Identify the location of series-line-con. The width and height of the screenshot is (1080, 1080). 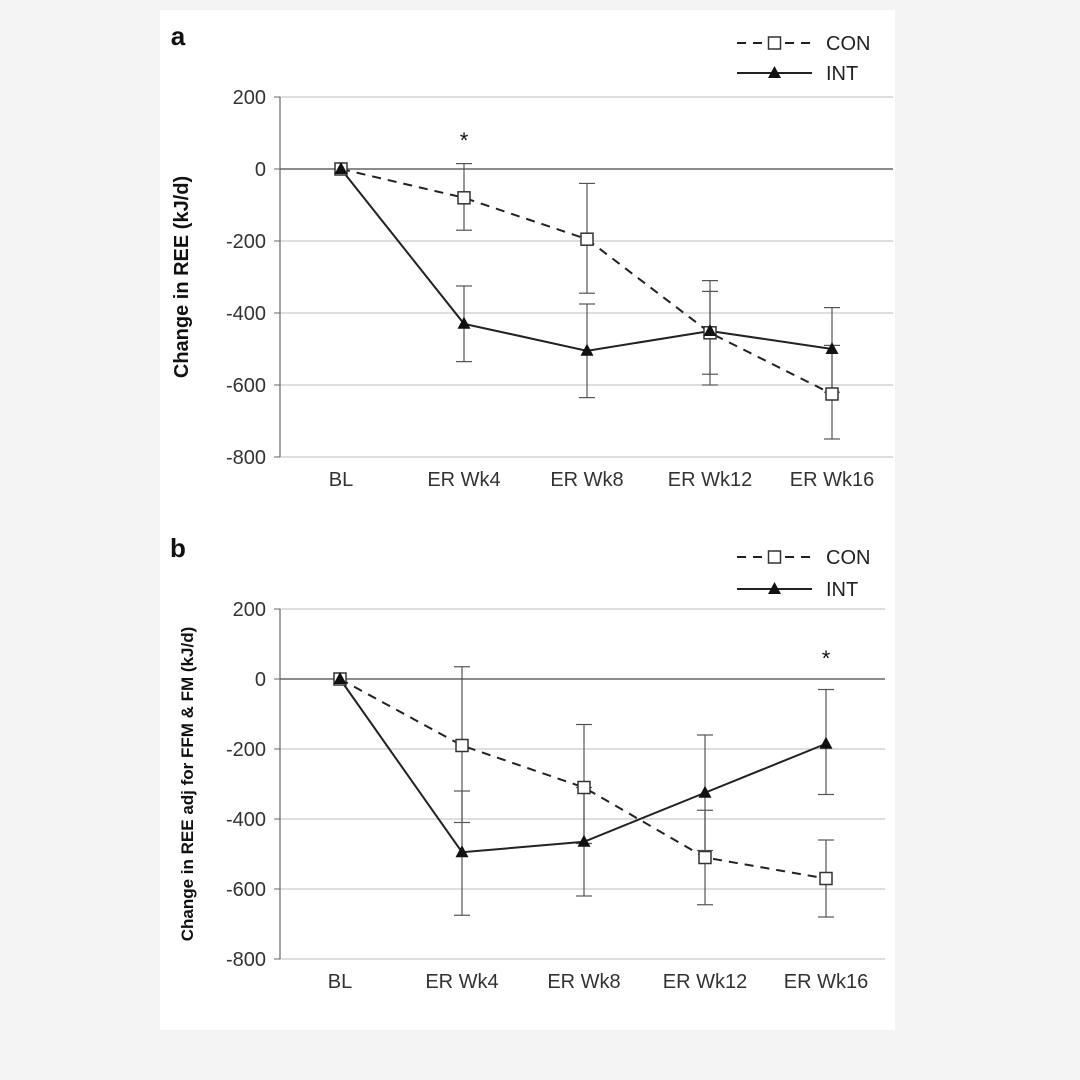
(583, 779).